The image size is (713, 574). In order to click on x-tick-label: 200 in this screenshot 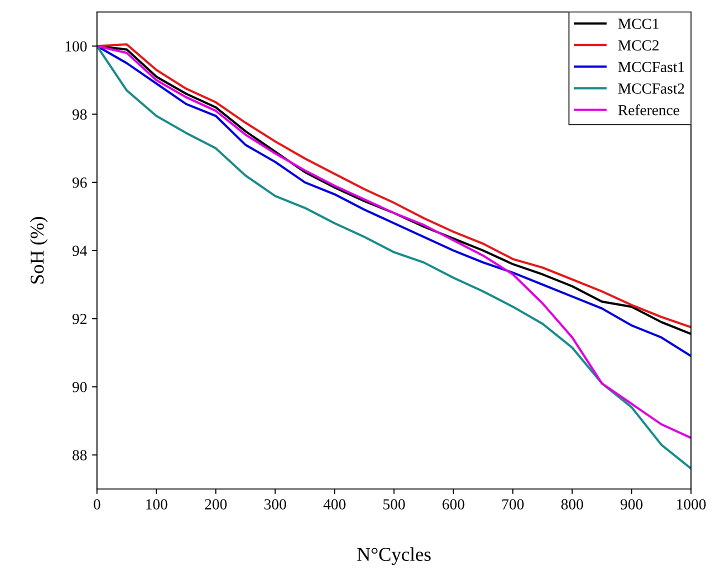, I will do `click(216, 504)`.